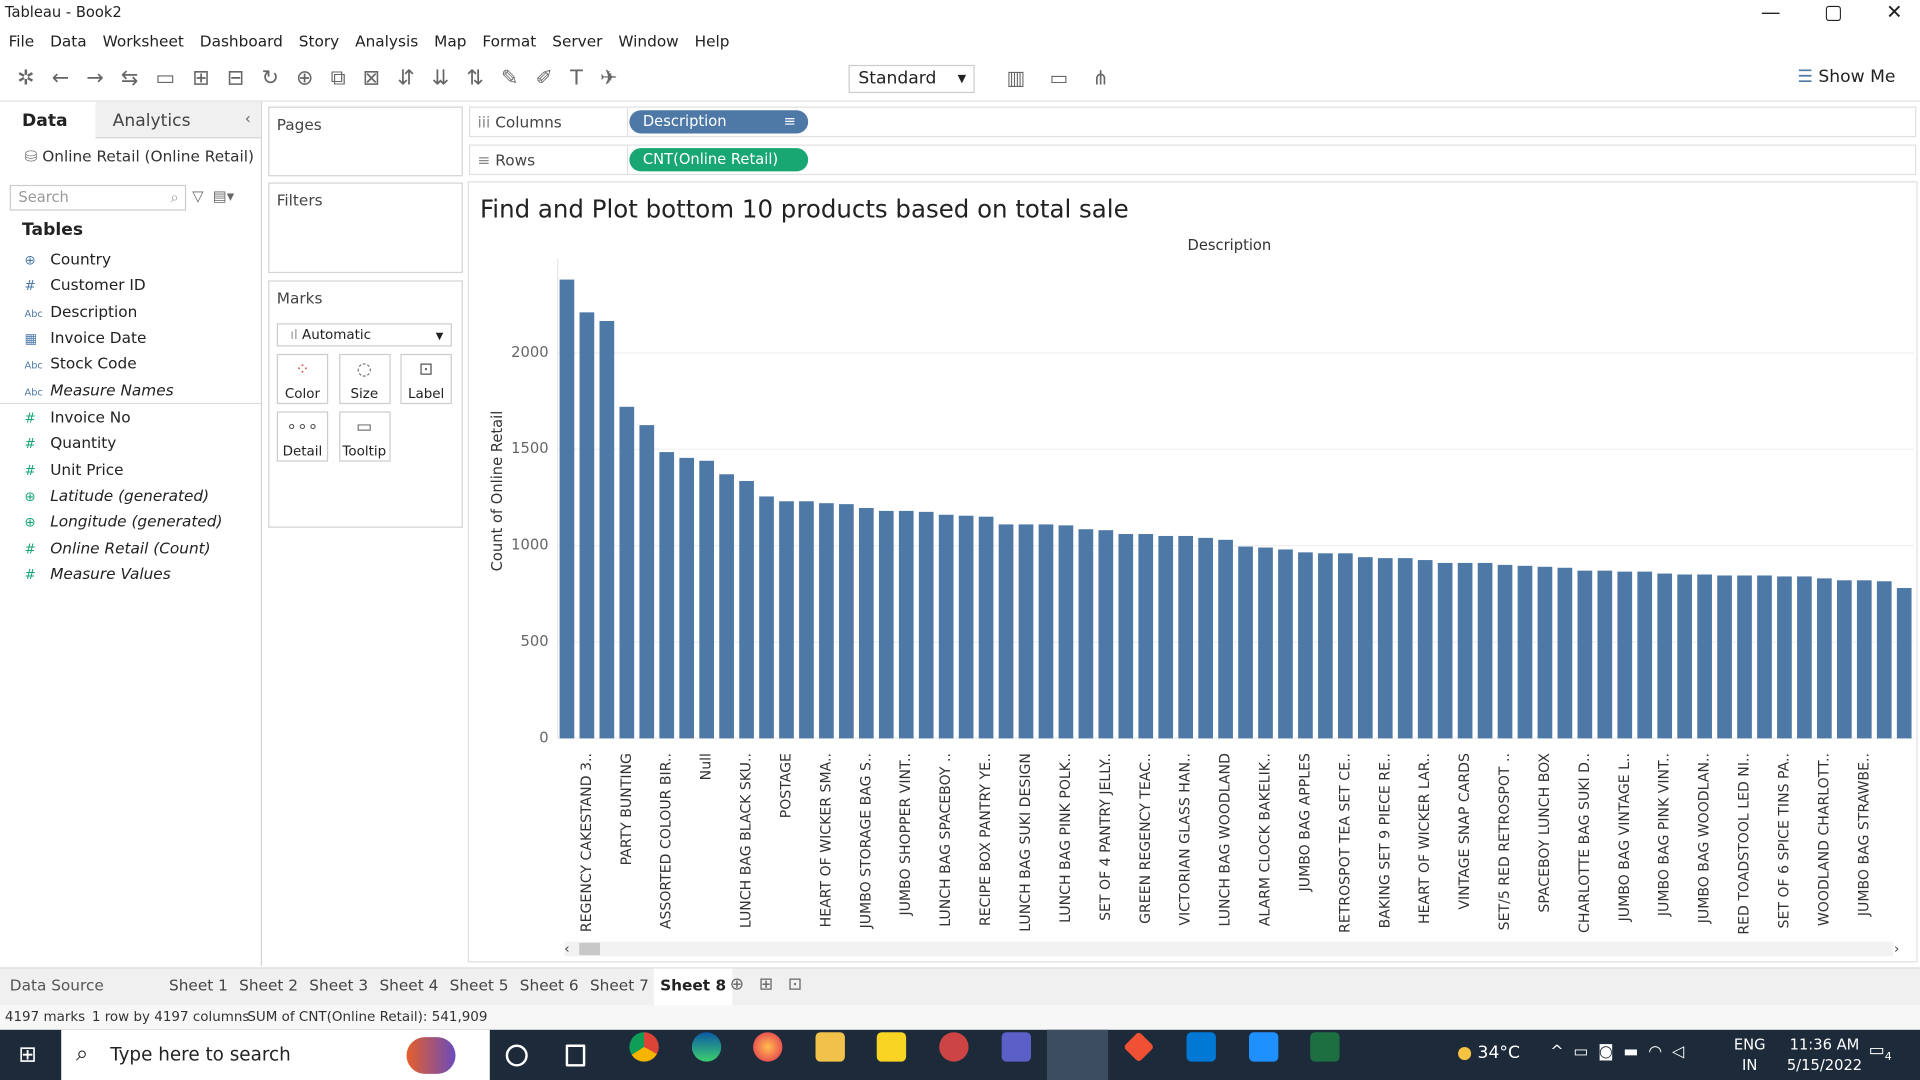 The width and height of the screenshot is (1920, 1080). Describe the element at coordinates (319, 41) in the screenshot. I see `menu-item: Story` at that location.